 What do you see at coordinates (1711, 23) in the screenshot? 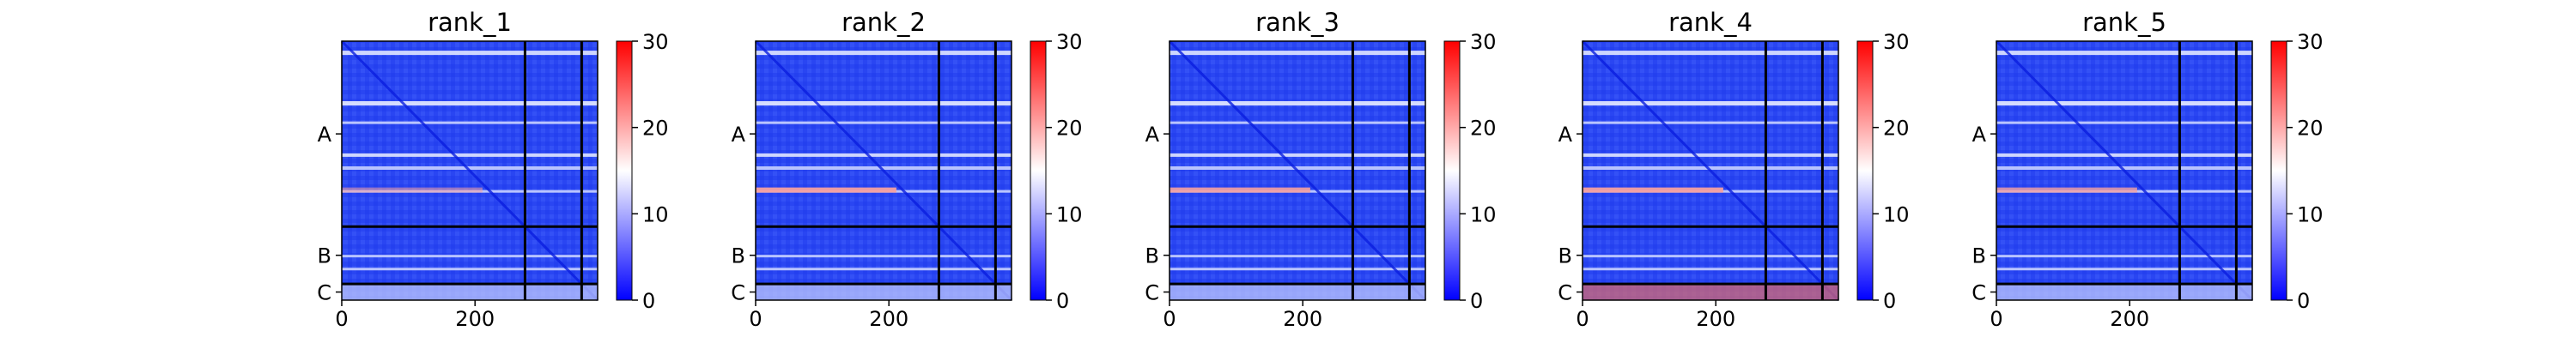
I see `panel-title: rank_4` at bounding box center [1711, 23].